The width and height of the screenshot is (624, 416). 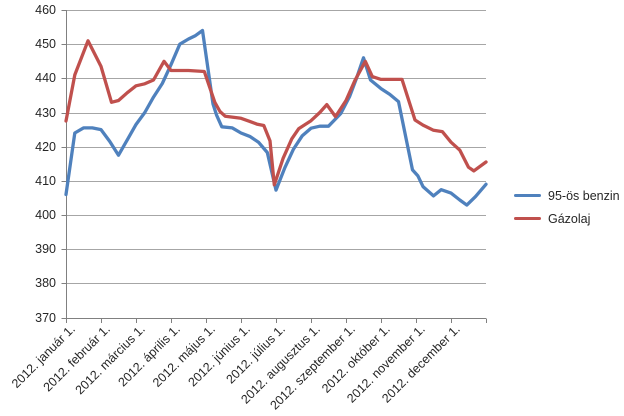 I want to click on legend-item-benzin: 95-ös benzin, so click(x=567, y=195).